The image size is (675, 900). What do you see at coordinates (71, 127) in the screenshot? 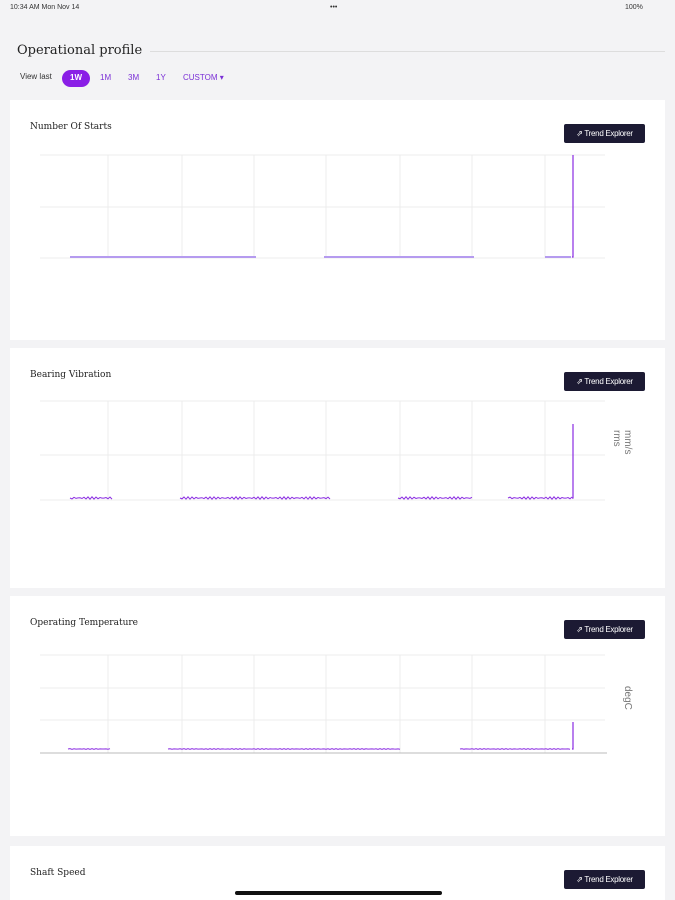
I see `card-title: Number Of Starts` at bounding box center [71, 127].